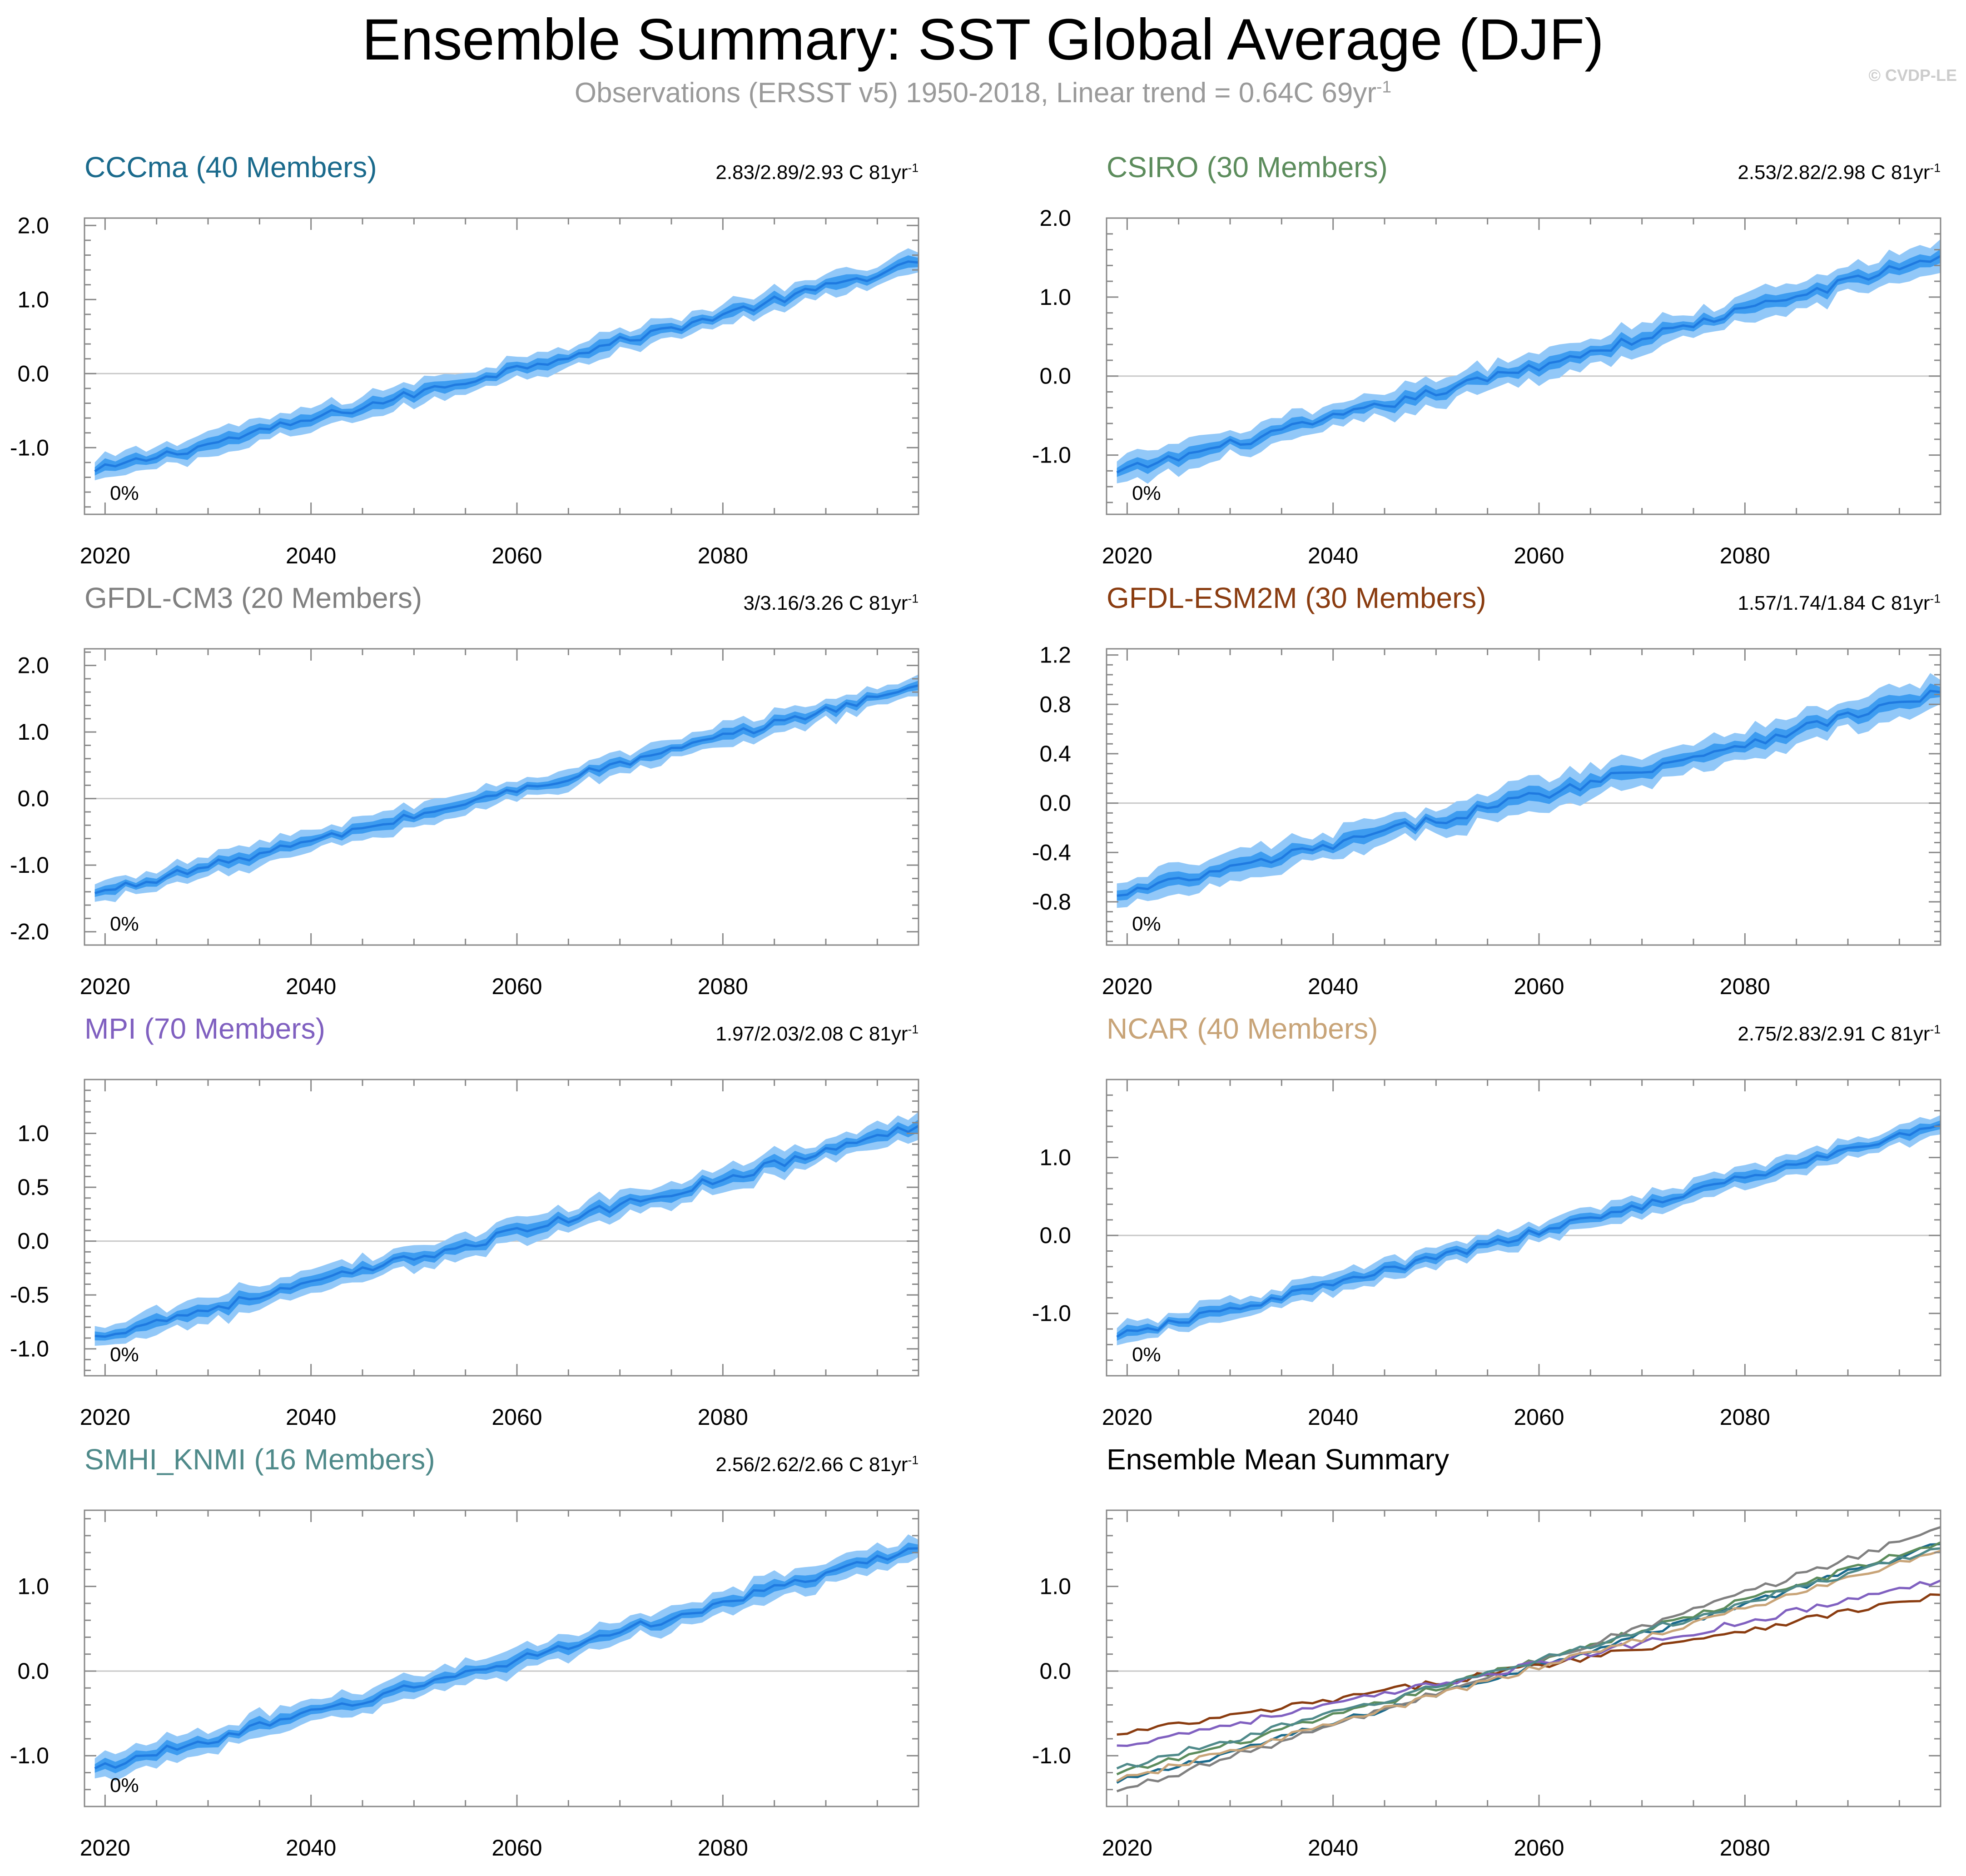  Describe the element at coordinates (1834, 172) in the screenshot. I see `trend-text: 2.53/2.82/2.98 C 81yr` at that location.